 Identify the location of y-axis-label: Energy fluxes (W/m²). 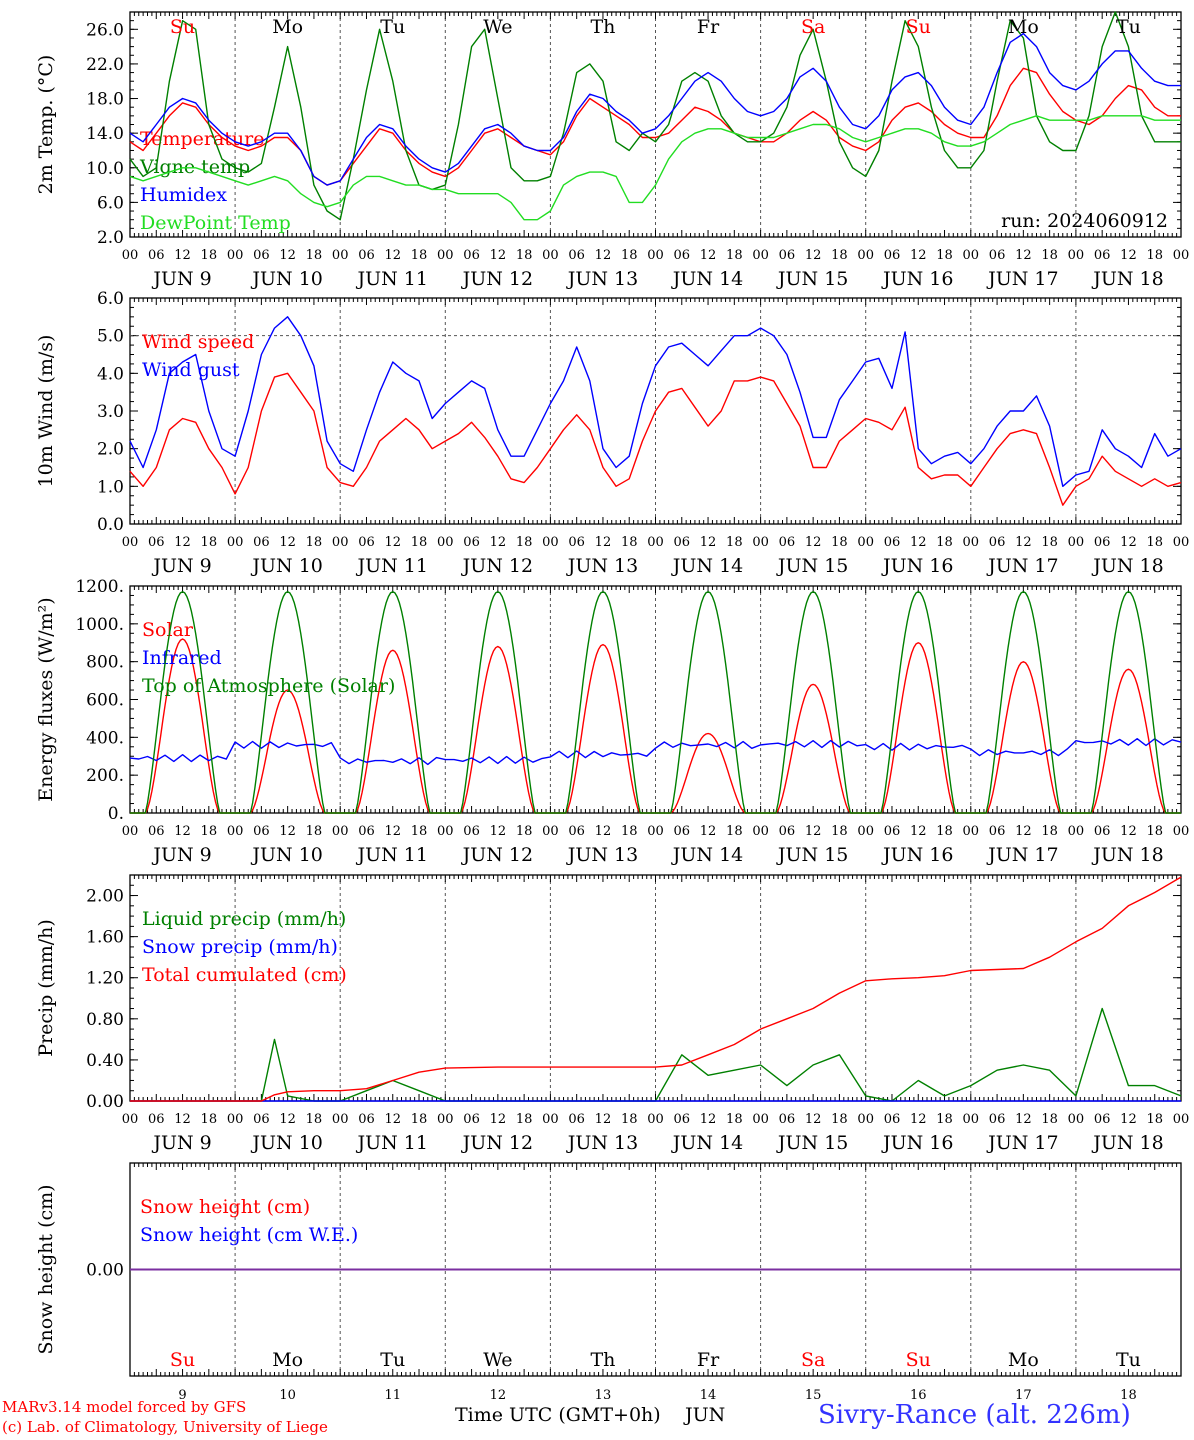
(46, 699).